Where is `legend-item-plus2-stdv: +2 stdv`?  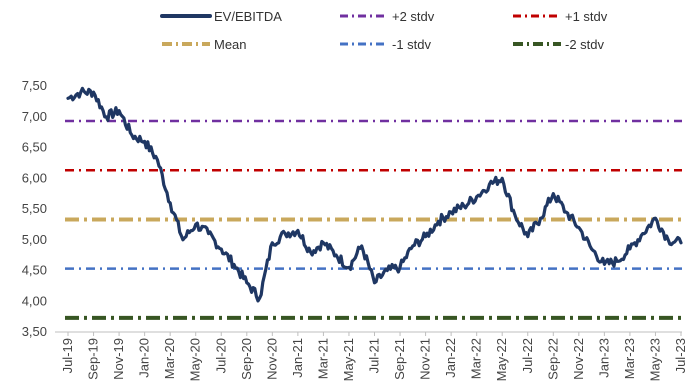 legend-item-plus2-stdv: +2 stdv is located at coordinates (386, 16).